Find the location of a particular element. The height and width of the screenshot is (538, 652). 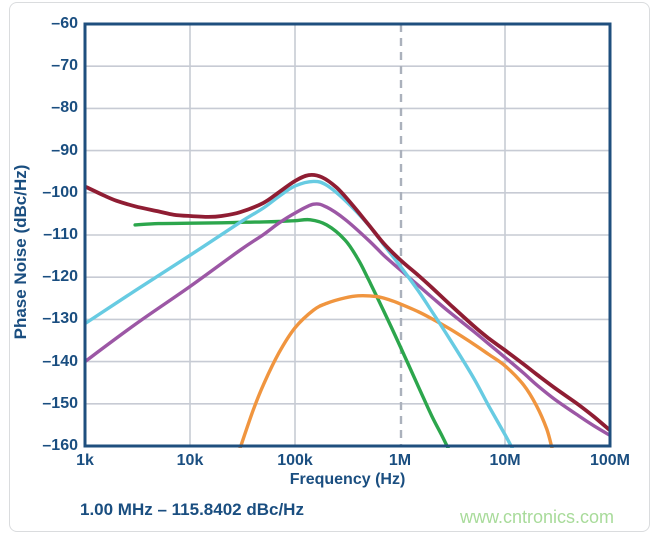

y-tick-label-–130: –130 is located at coordinates (60, 319).